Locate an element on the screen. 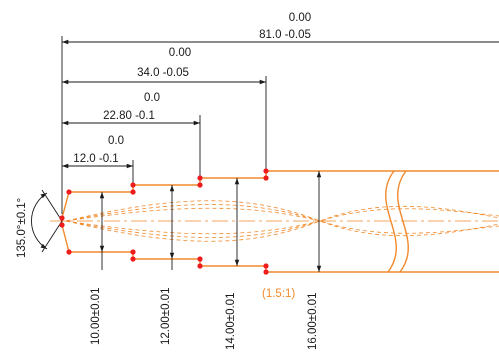  hidden-lines is located at coordinates (274, 221).